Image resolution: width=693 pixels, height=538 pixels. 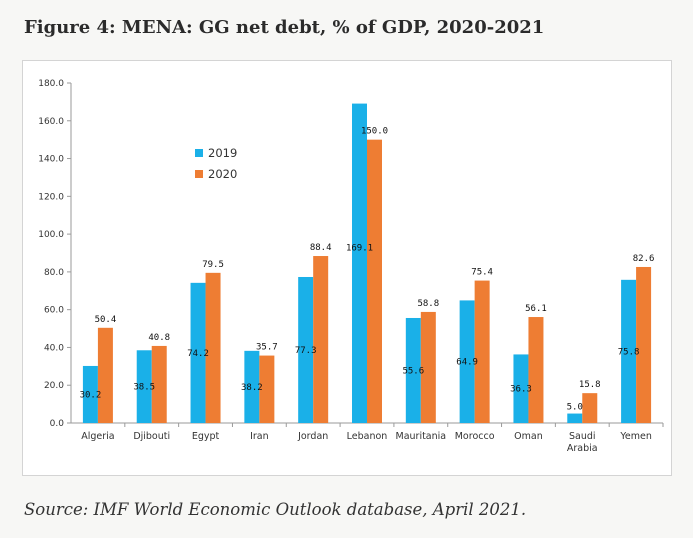 I want to click on data-label-2020: 15.8, so click(x=590, y=385).